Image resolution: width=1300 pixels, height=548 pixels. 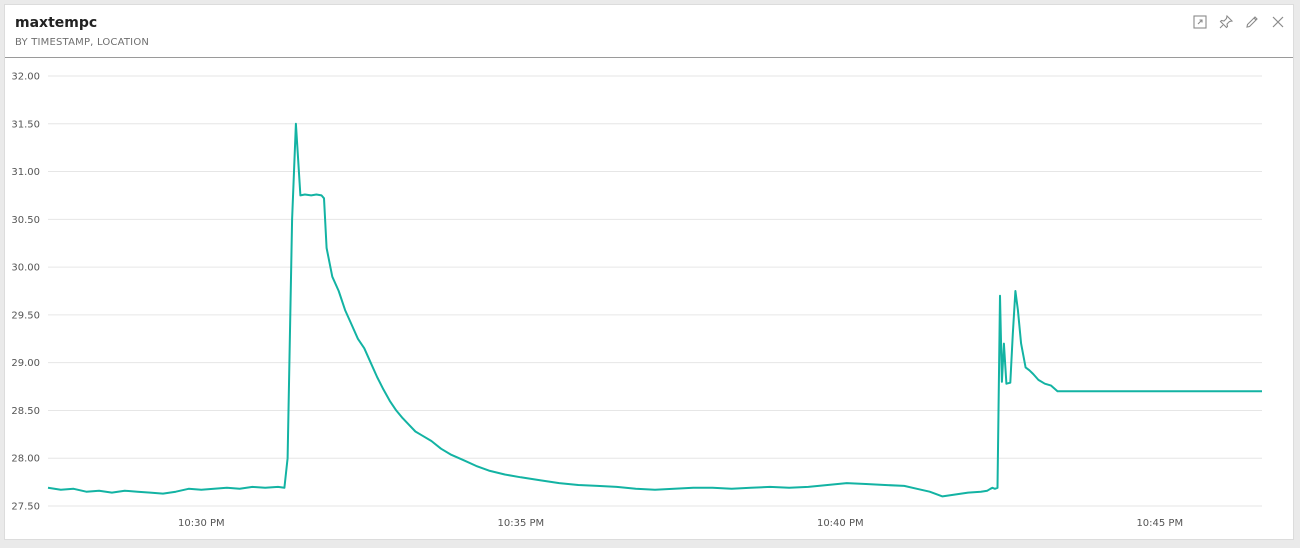 I want to click on y-tick-label: 29.50, so click(x=25, y=315).